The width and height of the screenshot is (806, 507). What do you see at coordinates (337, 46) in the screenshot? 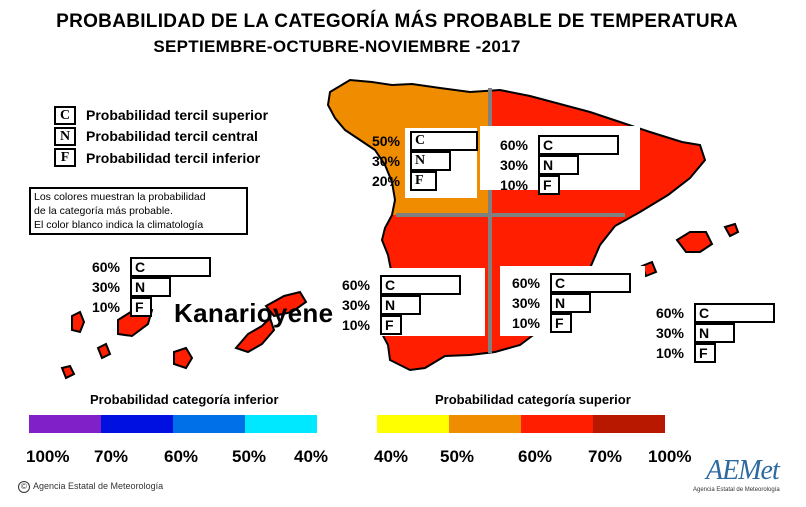
I see `map-subtitle: SEPTIEMBRE-OCTUBRE-NOVIEMBRE -2017` at bounding box center [337, 46].